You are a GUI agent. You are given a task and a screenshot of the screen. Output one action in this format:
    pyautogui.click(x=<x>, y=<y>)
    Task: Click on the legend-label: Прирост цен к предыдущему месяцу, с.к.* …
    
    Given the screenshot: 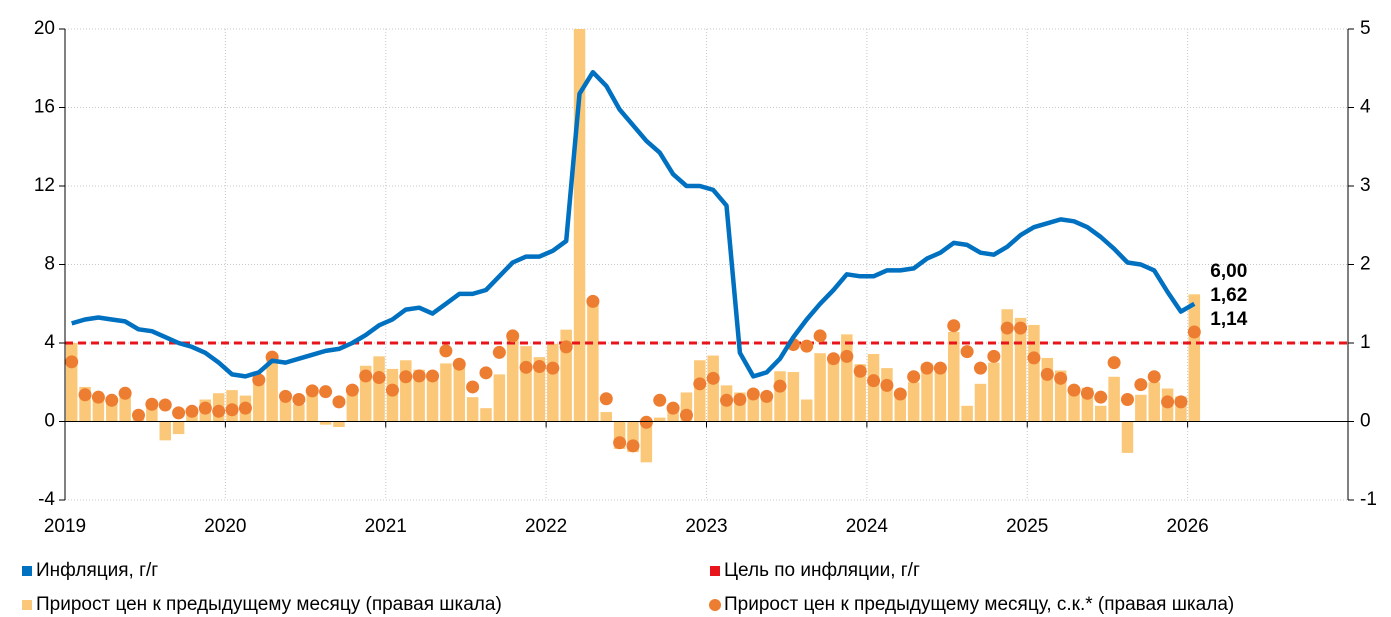 What is the action you would take?
    pyautogui.click(x=979, y=604)
    